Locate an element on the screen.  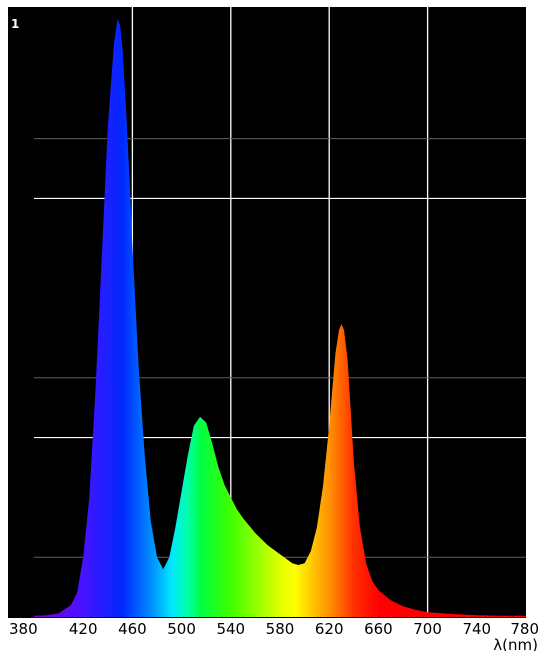
x-tick-label: 660 is located at coordinates (378, 629).